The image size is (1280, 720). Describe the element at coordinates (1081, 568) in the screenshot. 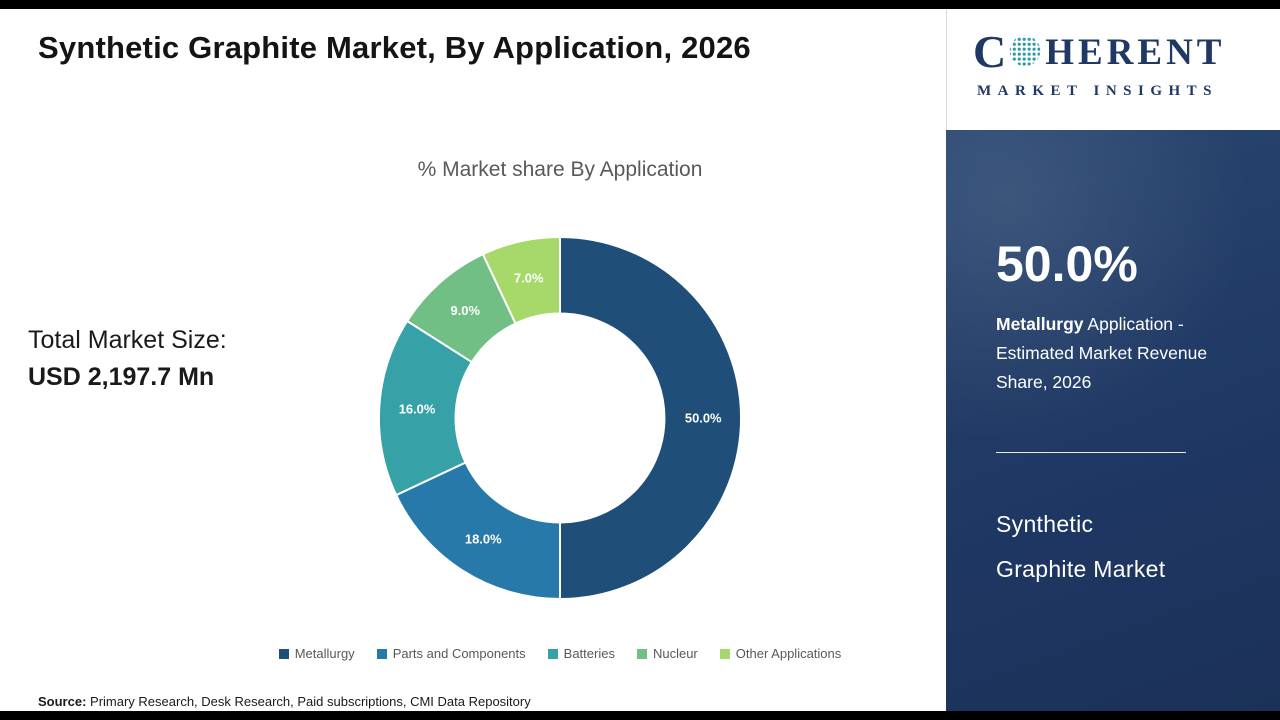

I see `market-name-line2: Graphite Market` at that location.